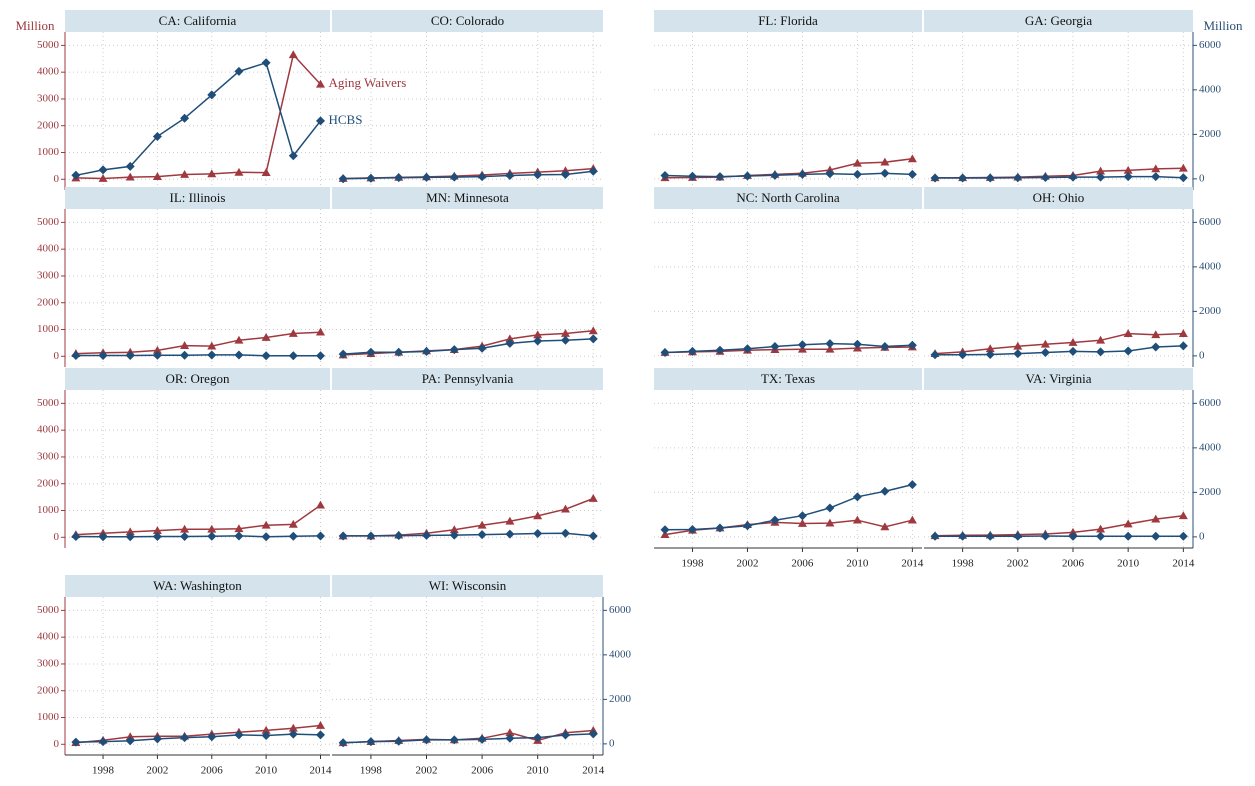 The height and width of the screenshot is (786, 1255). Describe the element at coordinates (620, 610) in the screenshot. I see `y-tick-label: 6000` at that location.